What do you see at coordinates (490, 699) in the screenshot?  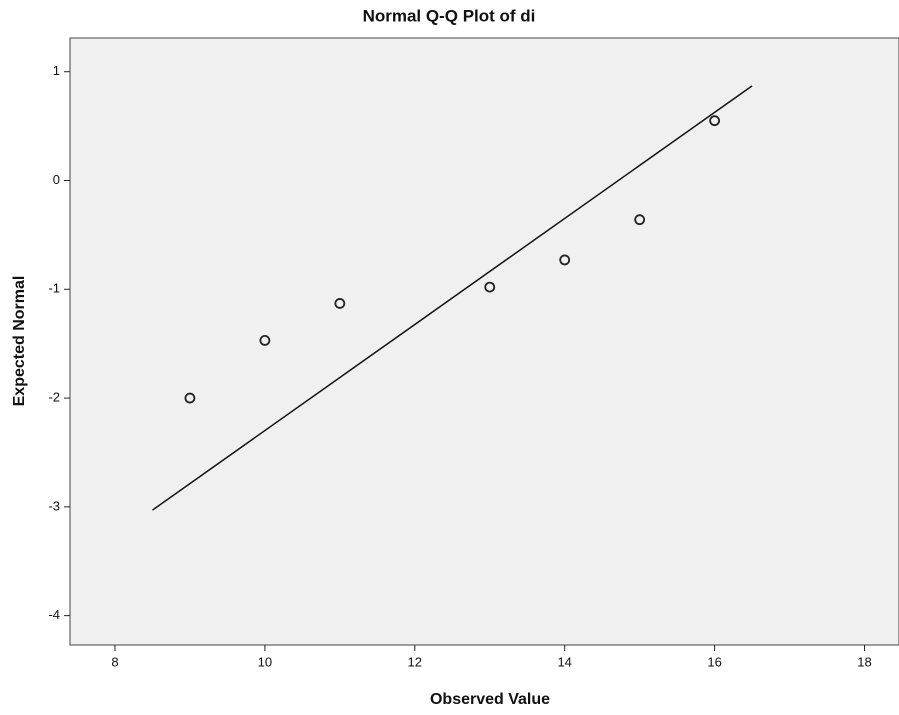 I see `x-axis-title: Observed Value` at bounding box center [490, 699].